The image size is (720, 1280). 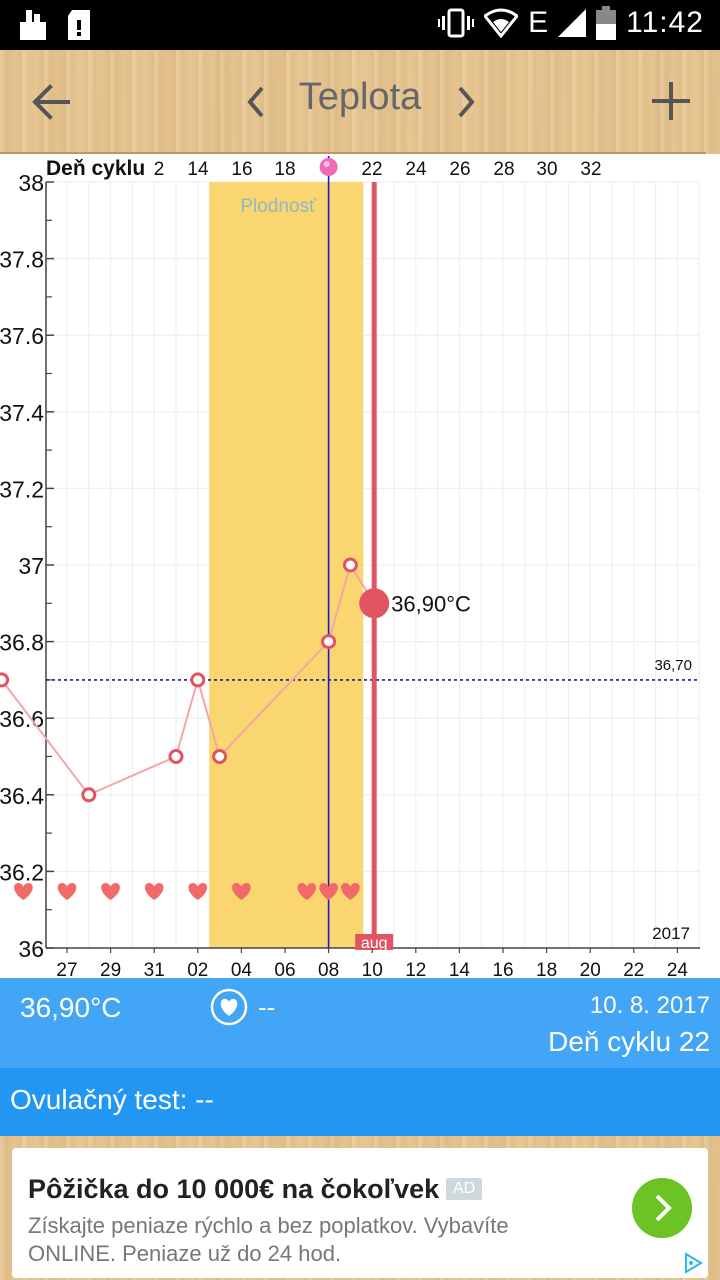 I want to click on ovulation-test-row: Ovulačný test: --, so click(x=360, y=1102).